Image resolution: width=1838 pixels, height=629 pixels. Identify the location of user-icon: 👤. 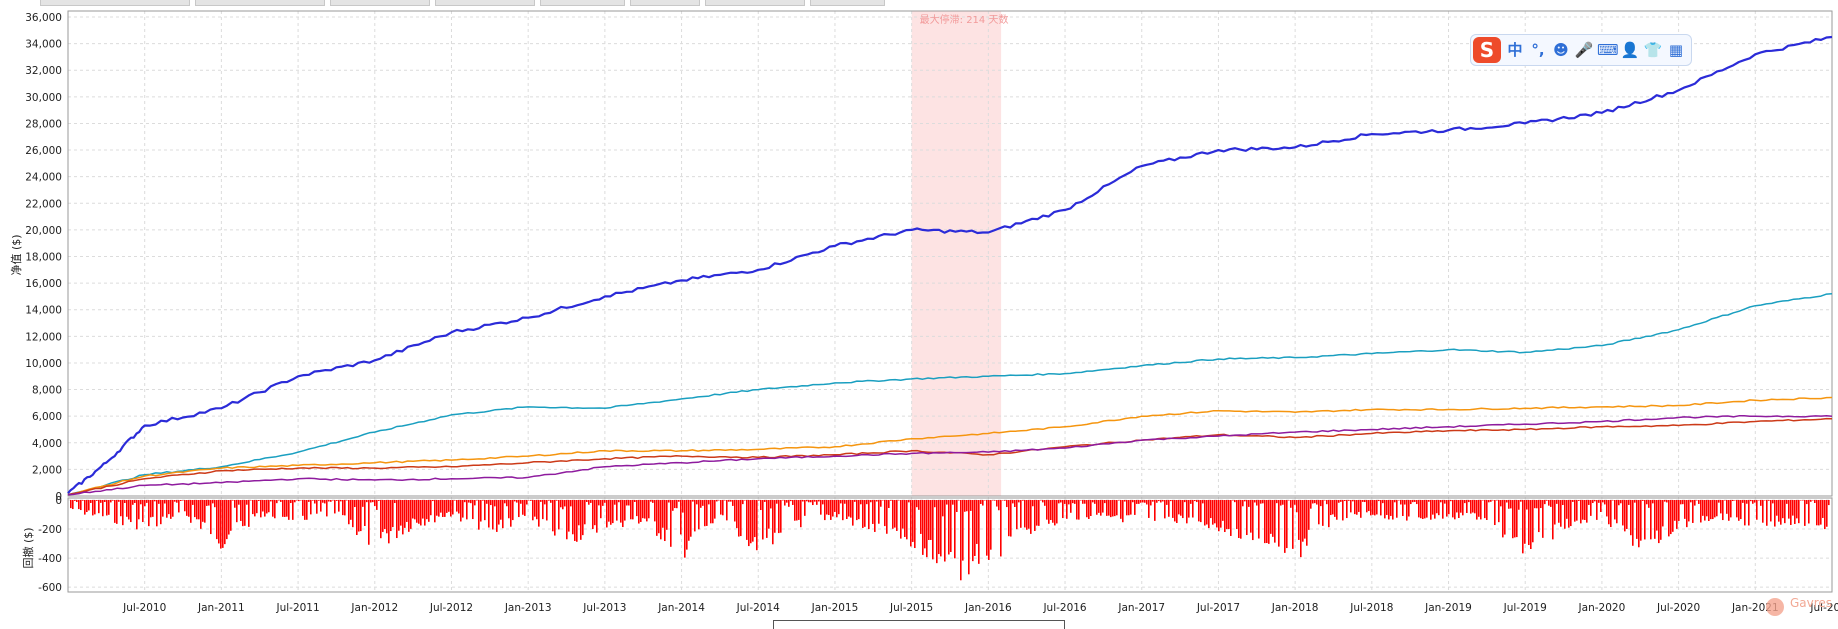
(1630, 50).